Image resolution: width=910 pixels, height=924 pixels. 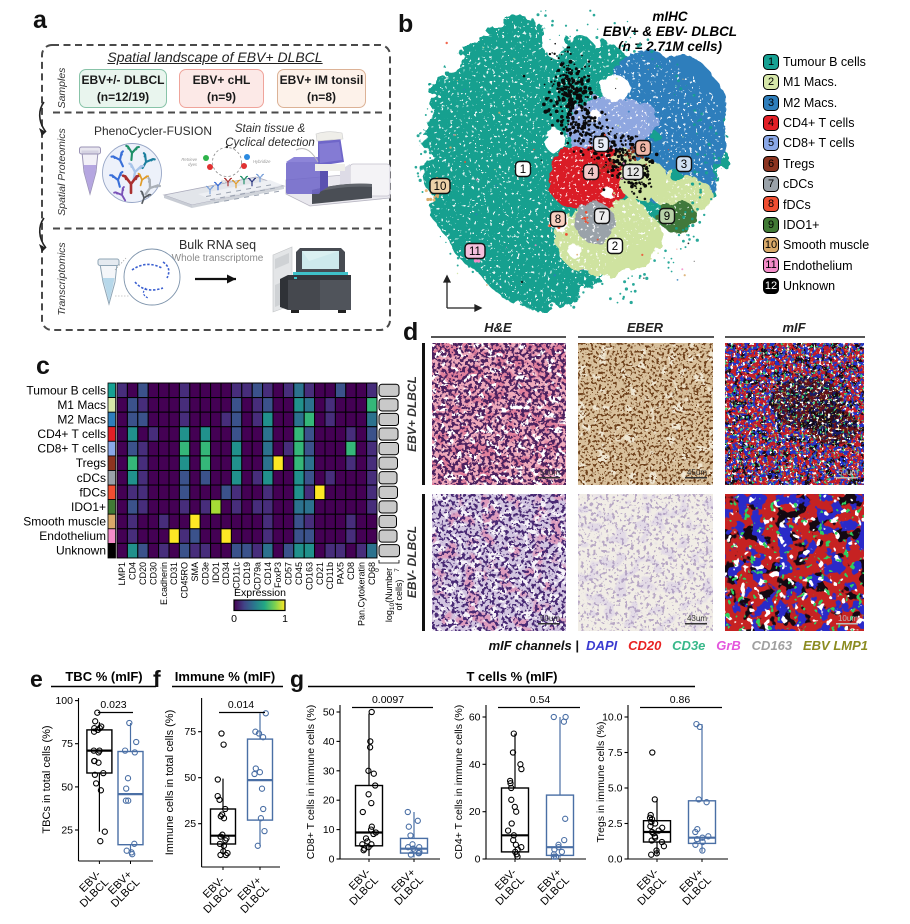 I want to click on svg-text: 4, so click(x=591, y=173).